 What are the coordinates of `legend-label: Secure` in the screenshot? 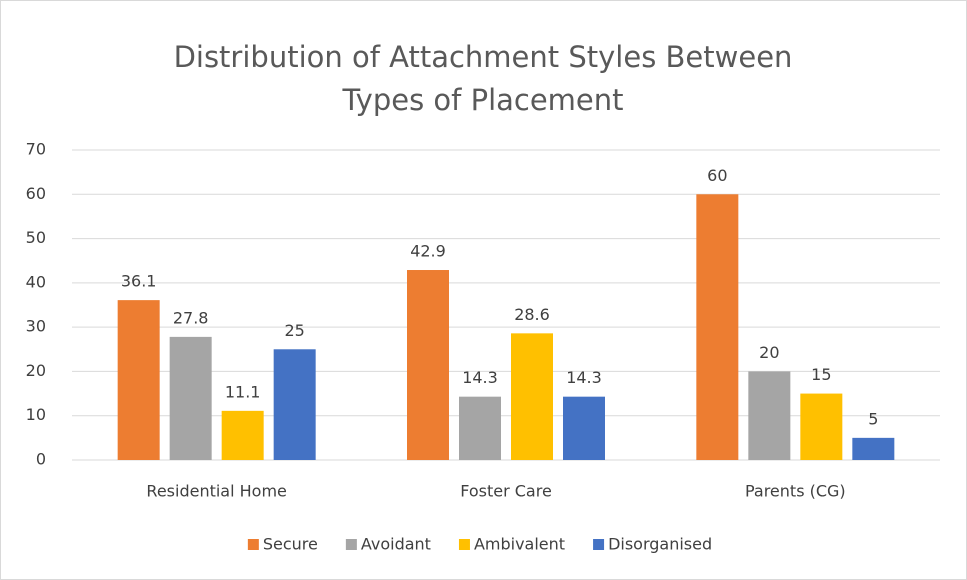 It's located at (290, 544).